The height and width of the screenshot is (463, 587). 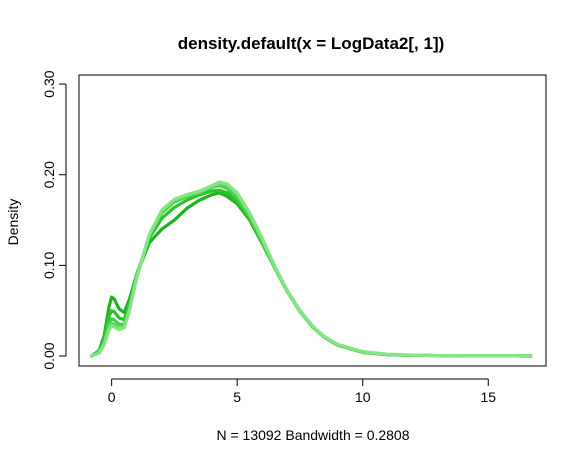 What do you see at coordinates (54, 220) in the screenshot?
I see `y-axis: 0.00 0.10 0.20 0.30` at bounding box center [54, 220].